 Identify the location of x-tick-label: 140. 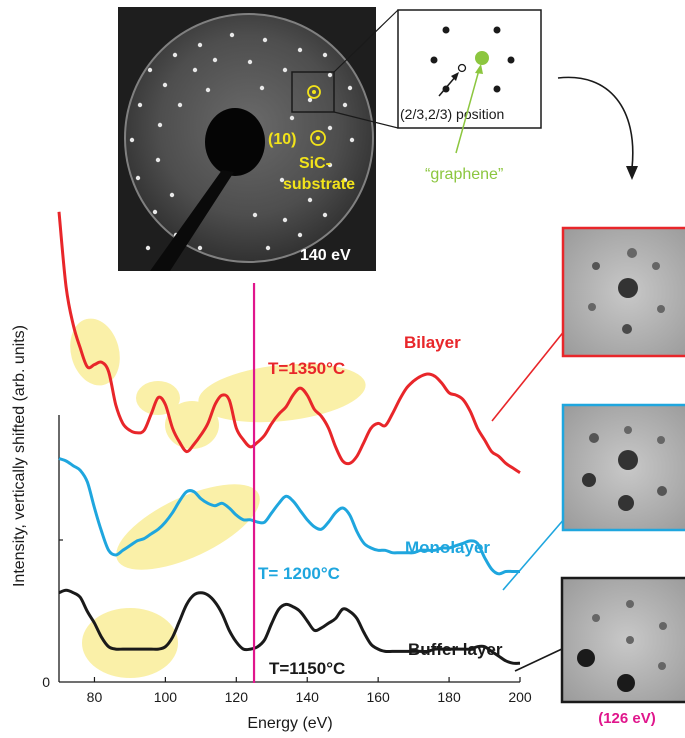
(308, 697).